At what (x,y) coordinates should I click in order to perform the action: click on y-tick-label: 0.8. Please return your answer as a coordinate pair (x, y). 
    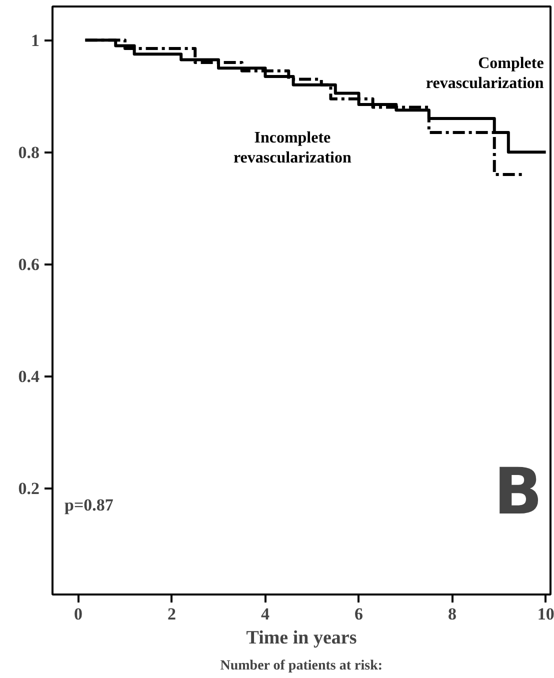
    Looking at the image, I should click on (29, 152).